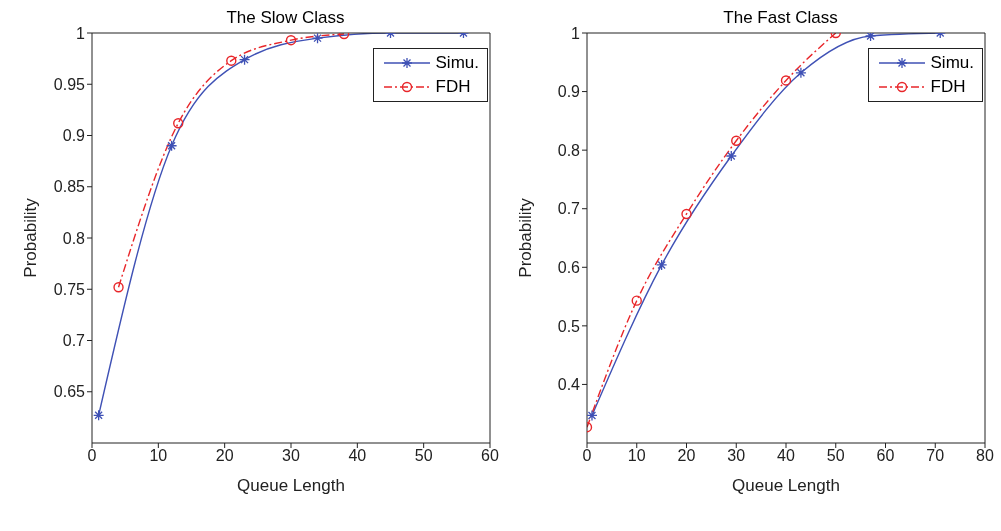 This screenshot has width=1001, height=531. Describe the element at coordinates (285, 17) in the screenshot. I see `chart-title: The Slow Class` at that location.